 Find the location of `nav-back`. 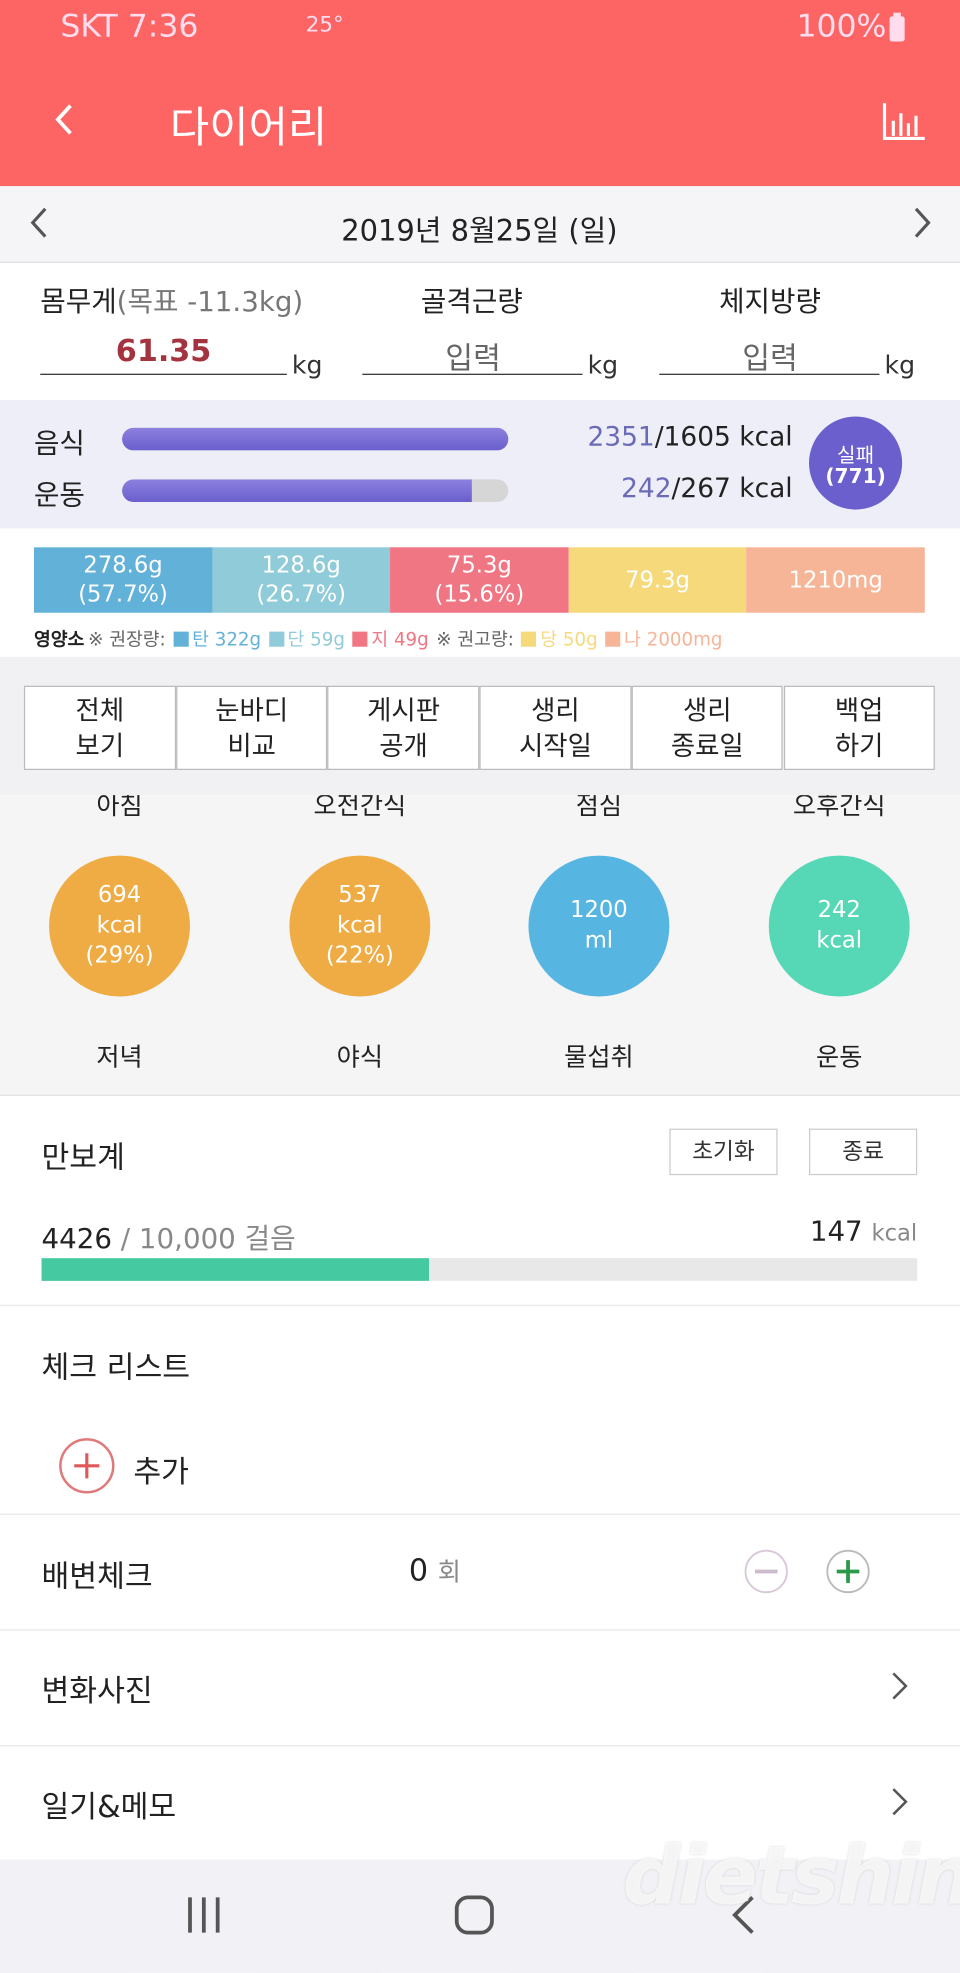

nav-back is located at coordinates (745, 1915).